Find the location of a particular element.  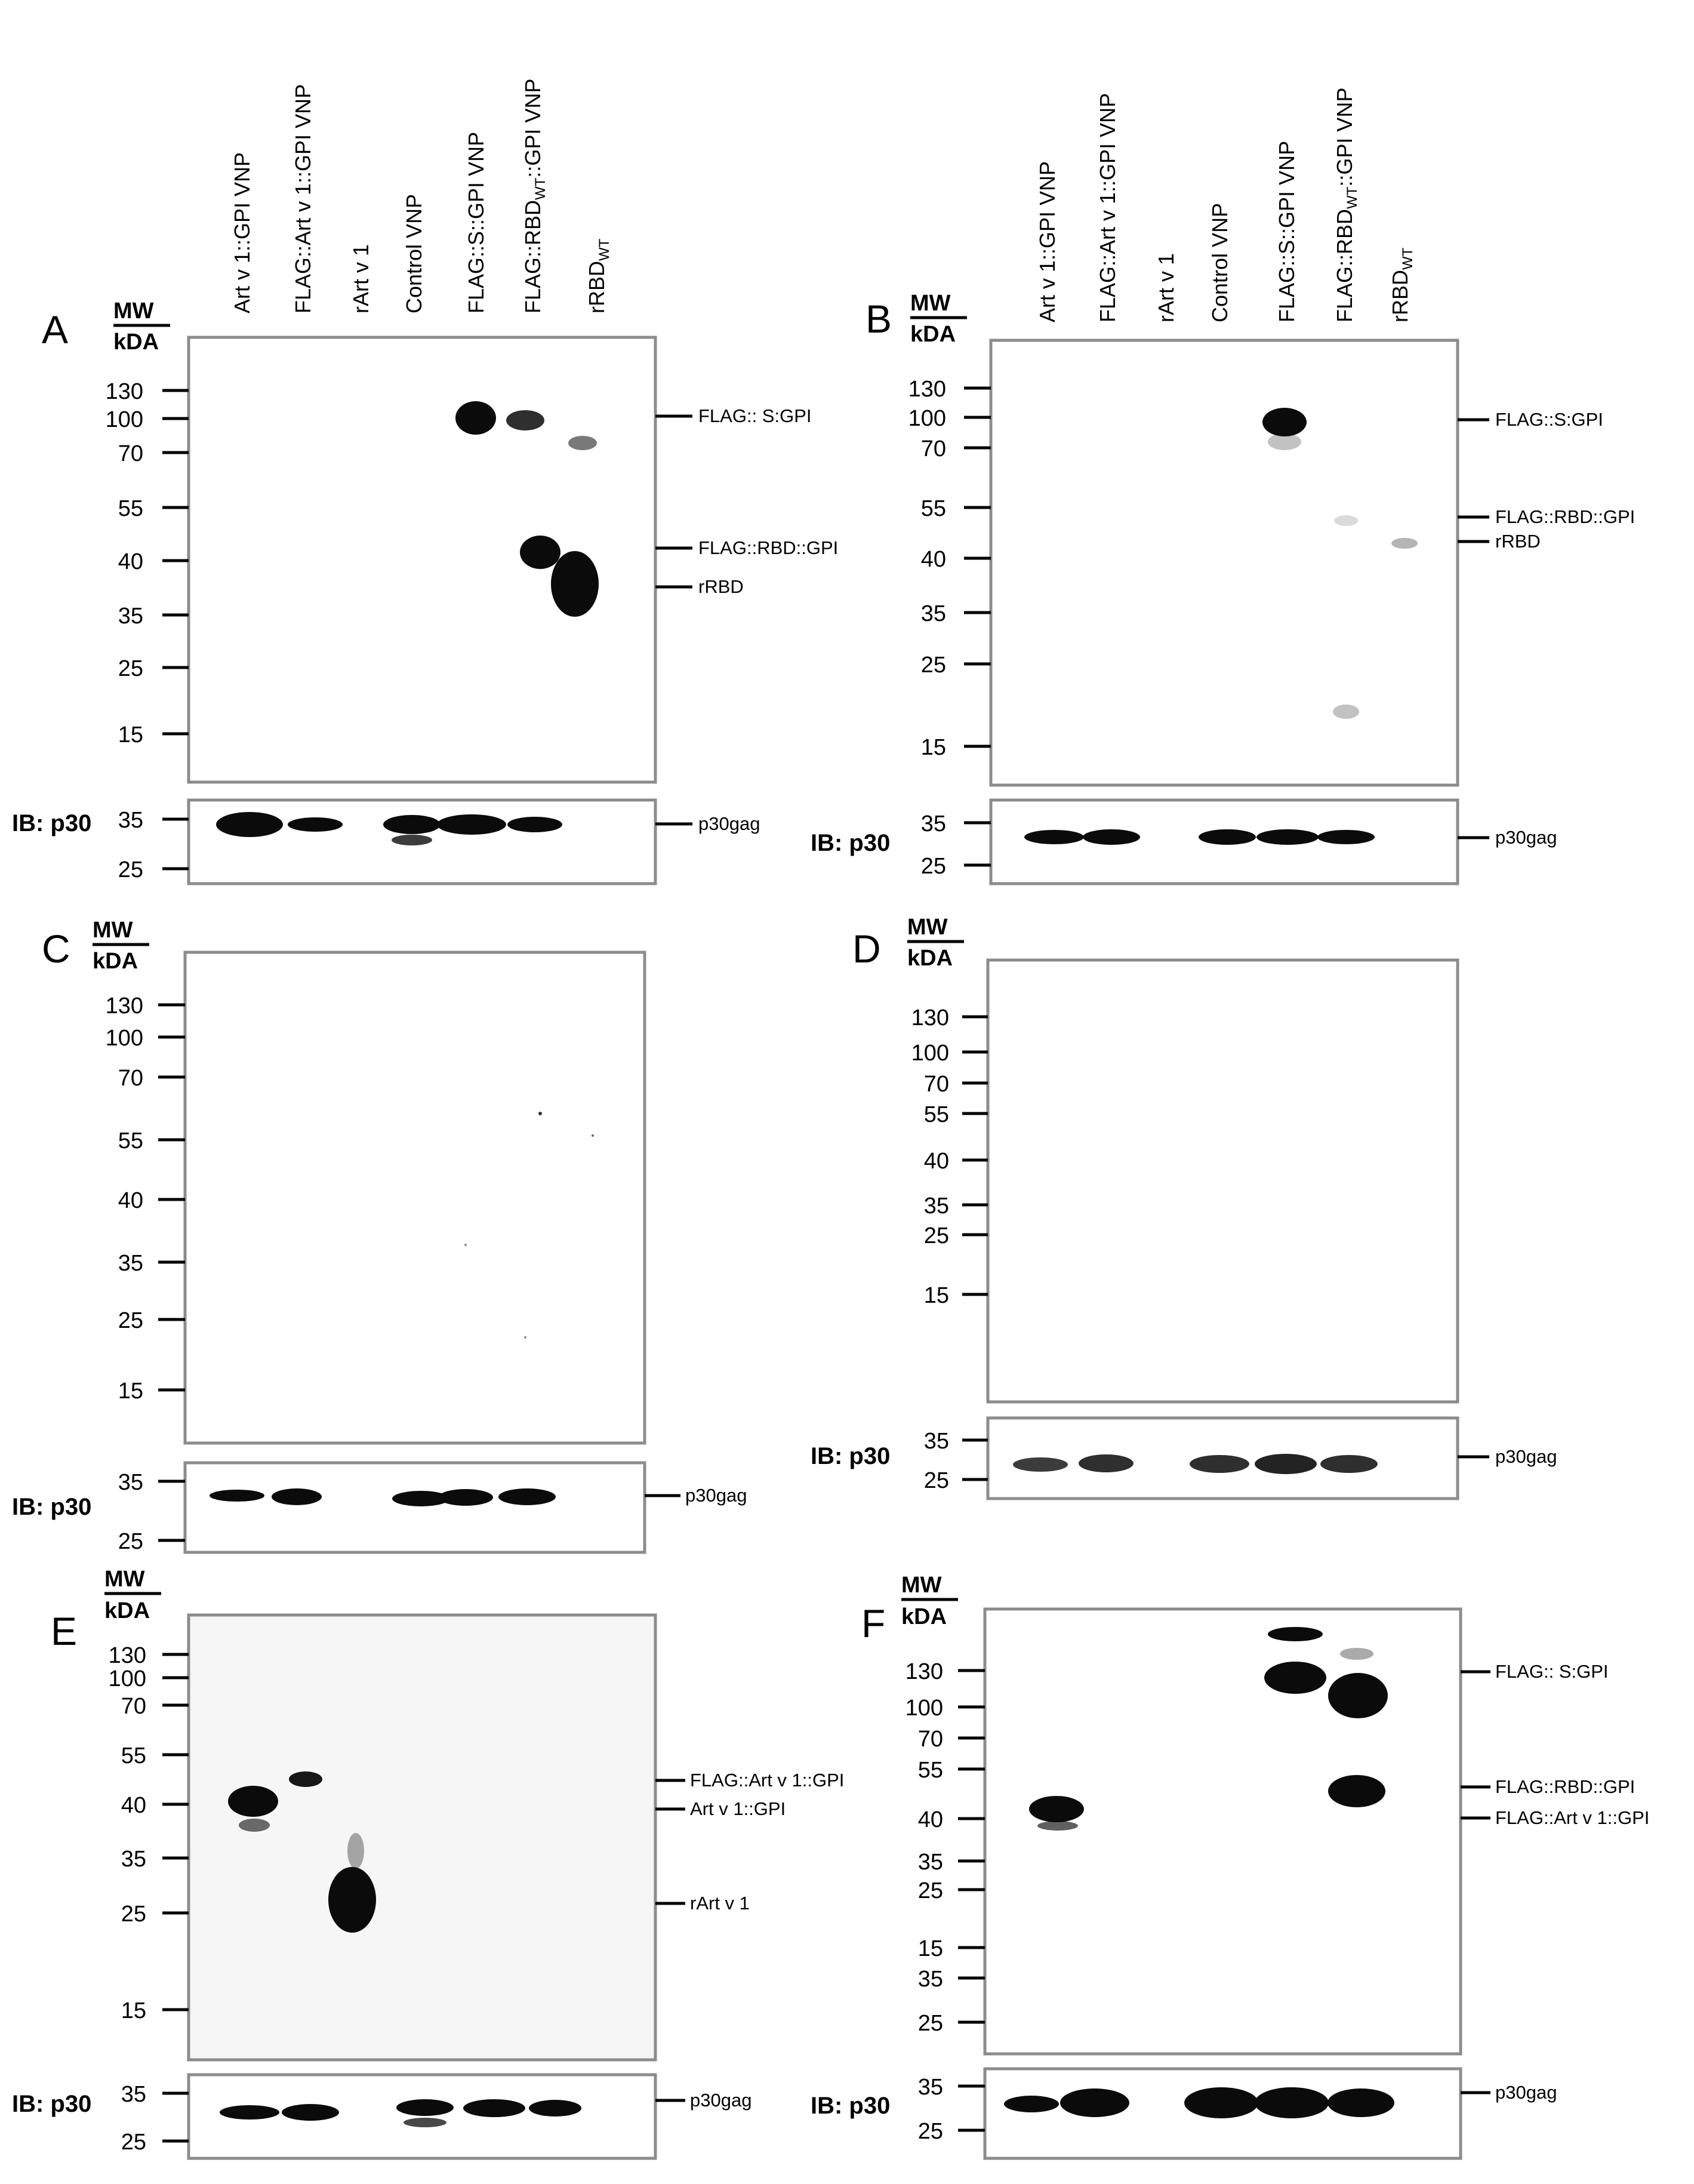

panel-label-f: F is located at coordinates (873, 1623).